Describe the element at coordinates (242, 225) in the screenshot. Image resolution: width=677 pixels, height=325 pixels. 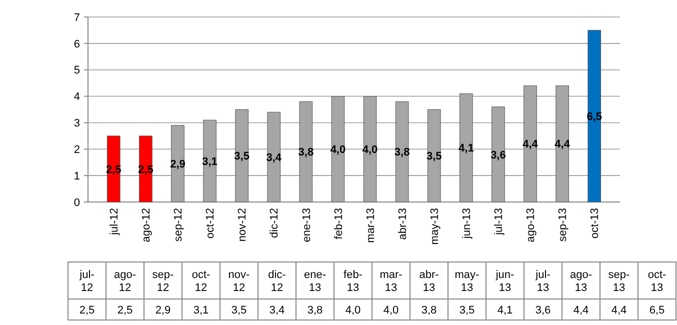
I see `x-tick-label: nov-12` at that location.